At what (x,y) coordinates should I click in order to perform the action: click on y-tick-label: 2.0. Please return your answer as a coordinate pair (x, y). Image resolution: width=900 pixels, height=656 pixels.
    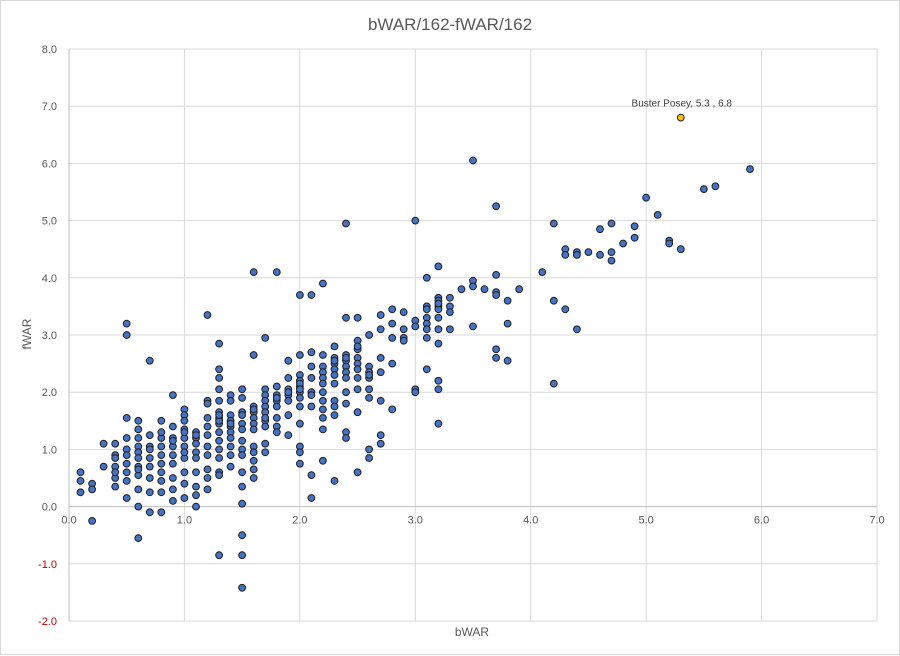
    Looking at the image, I should click on (49, 393).